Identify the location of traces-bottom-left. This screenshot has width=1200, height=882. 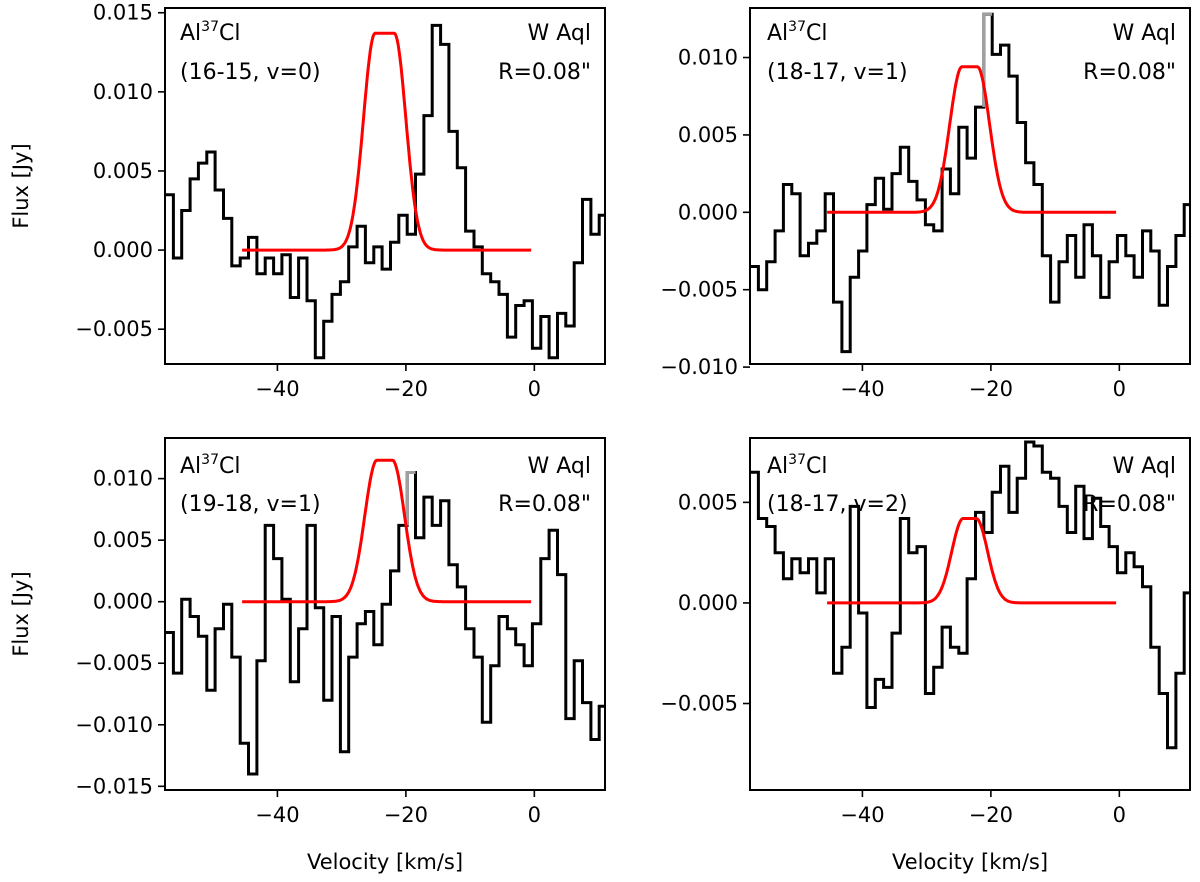
(385, 617).